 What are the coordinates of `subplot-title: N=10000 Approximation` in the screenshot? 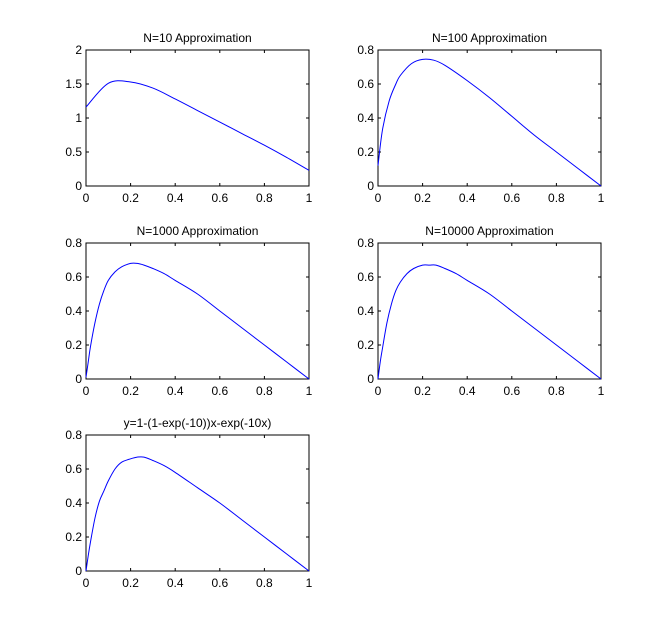 It's located at (489, 231).